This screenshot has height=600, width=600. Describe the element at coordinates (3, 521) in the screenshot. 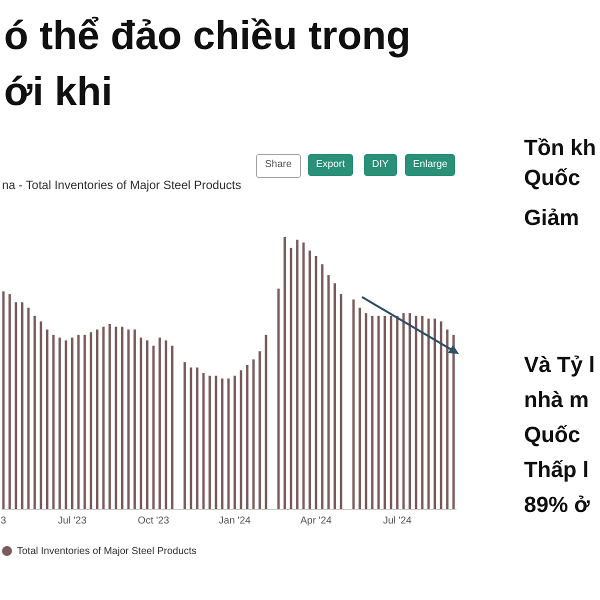

I see `x-tick-label: 3` at that location.